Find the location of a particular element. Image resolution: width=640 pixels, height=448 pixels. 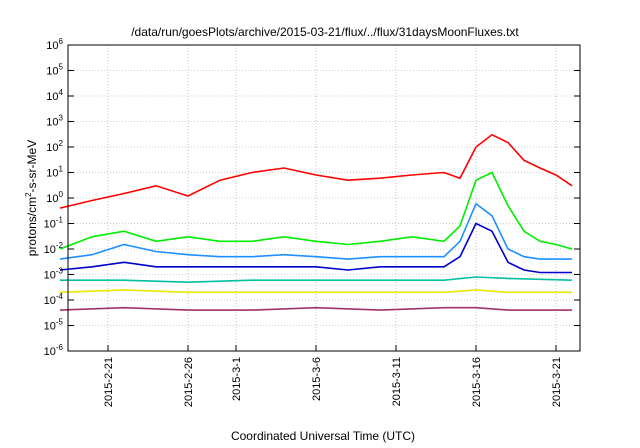

x-tick-label: 2015-3-21 is located at coordinates (557, 382).